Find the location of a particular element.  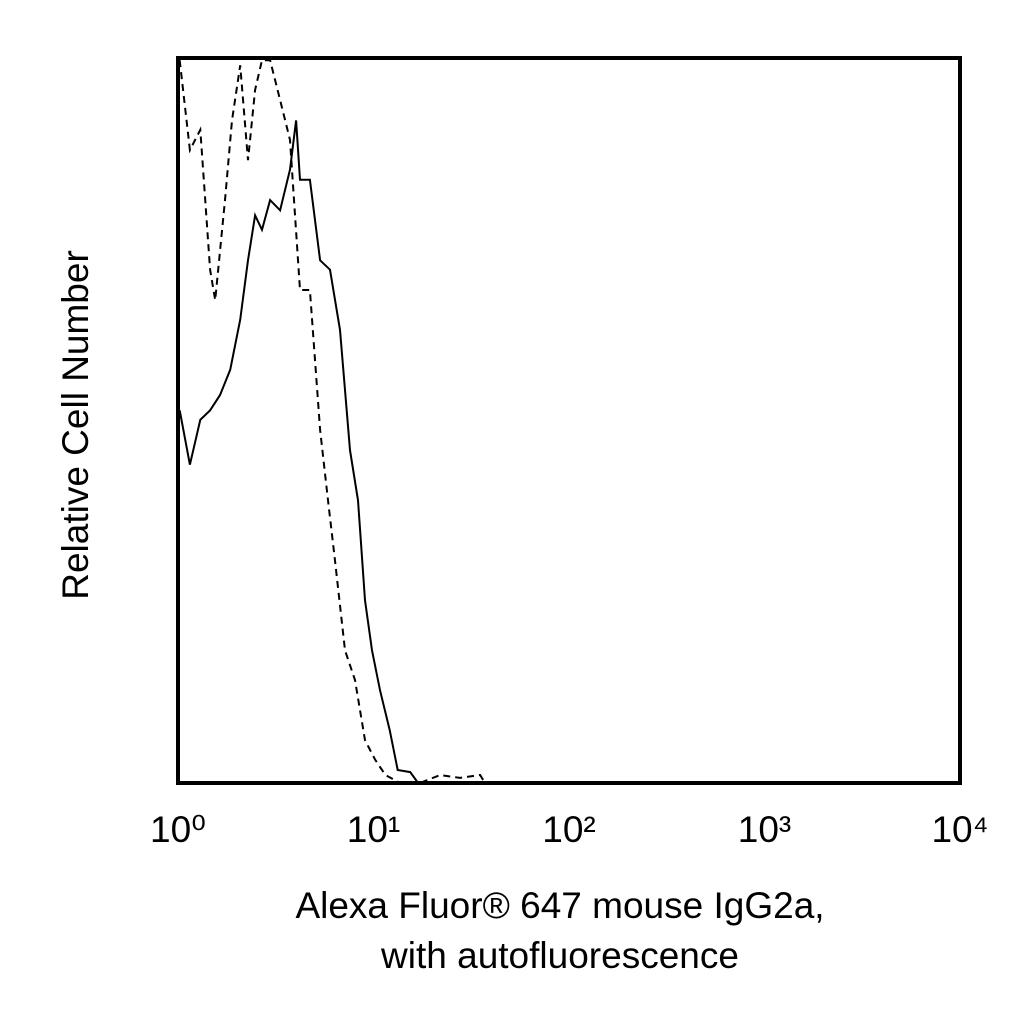

x-tick-label: 10⁴ is located at coordinates (959, 829).